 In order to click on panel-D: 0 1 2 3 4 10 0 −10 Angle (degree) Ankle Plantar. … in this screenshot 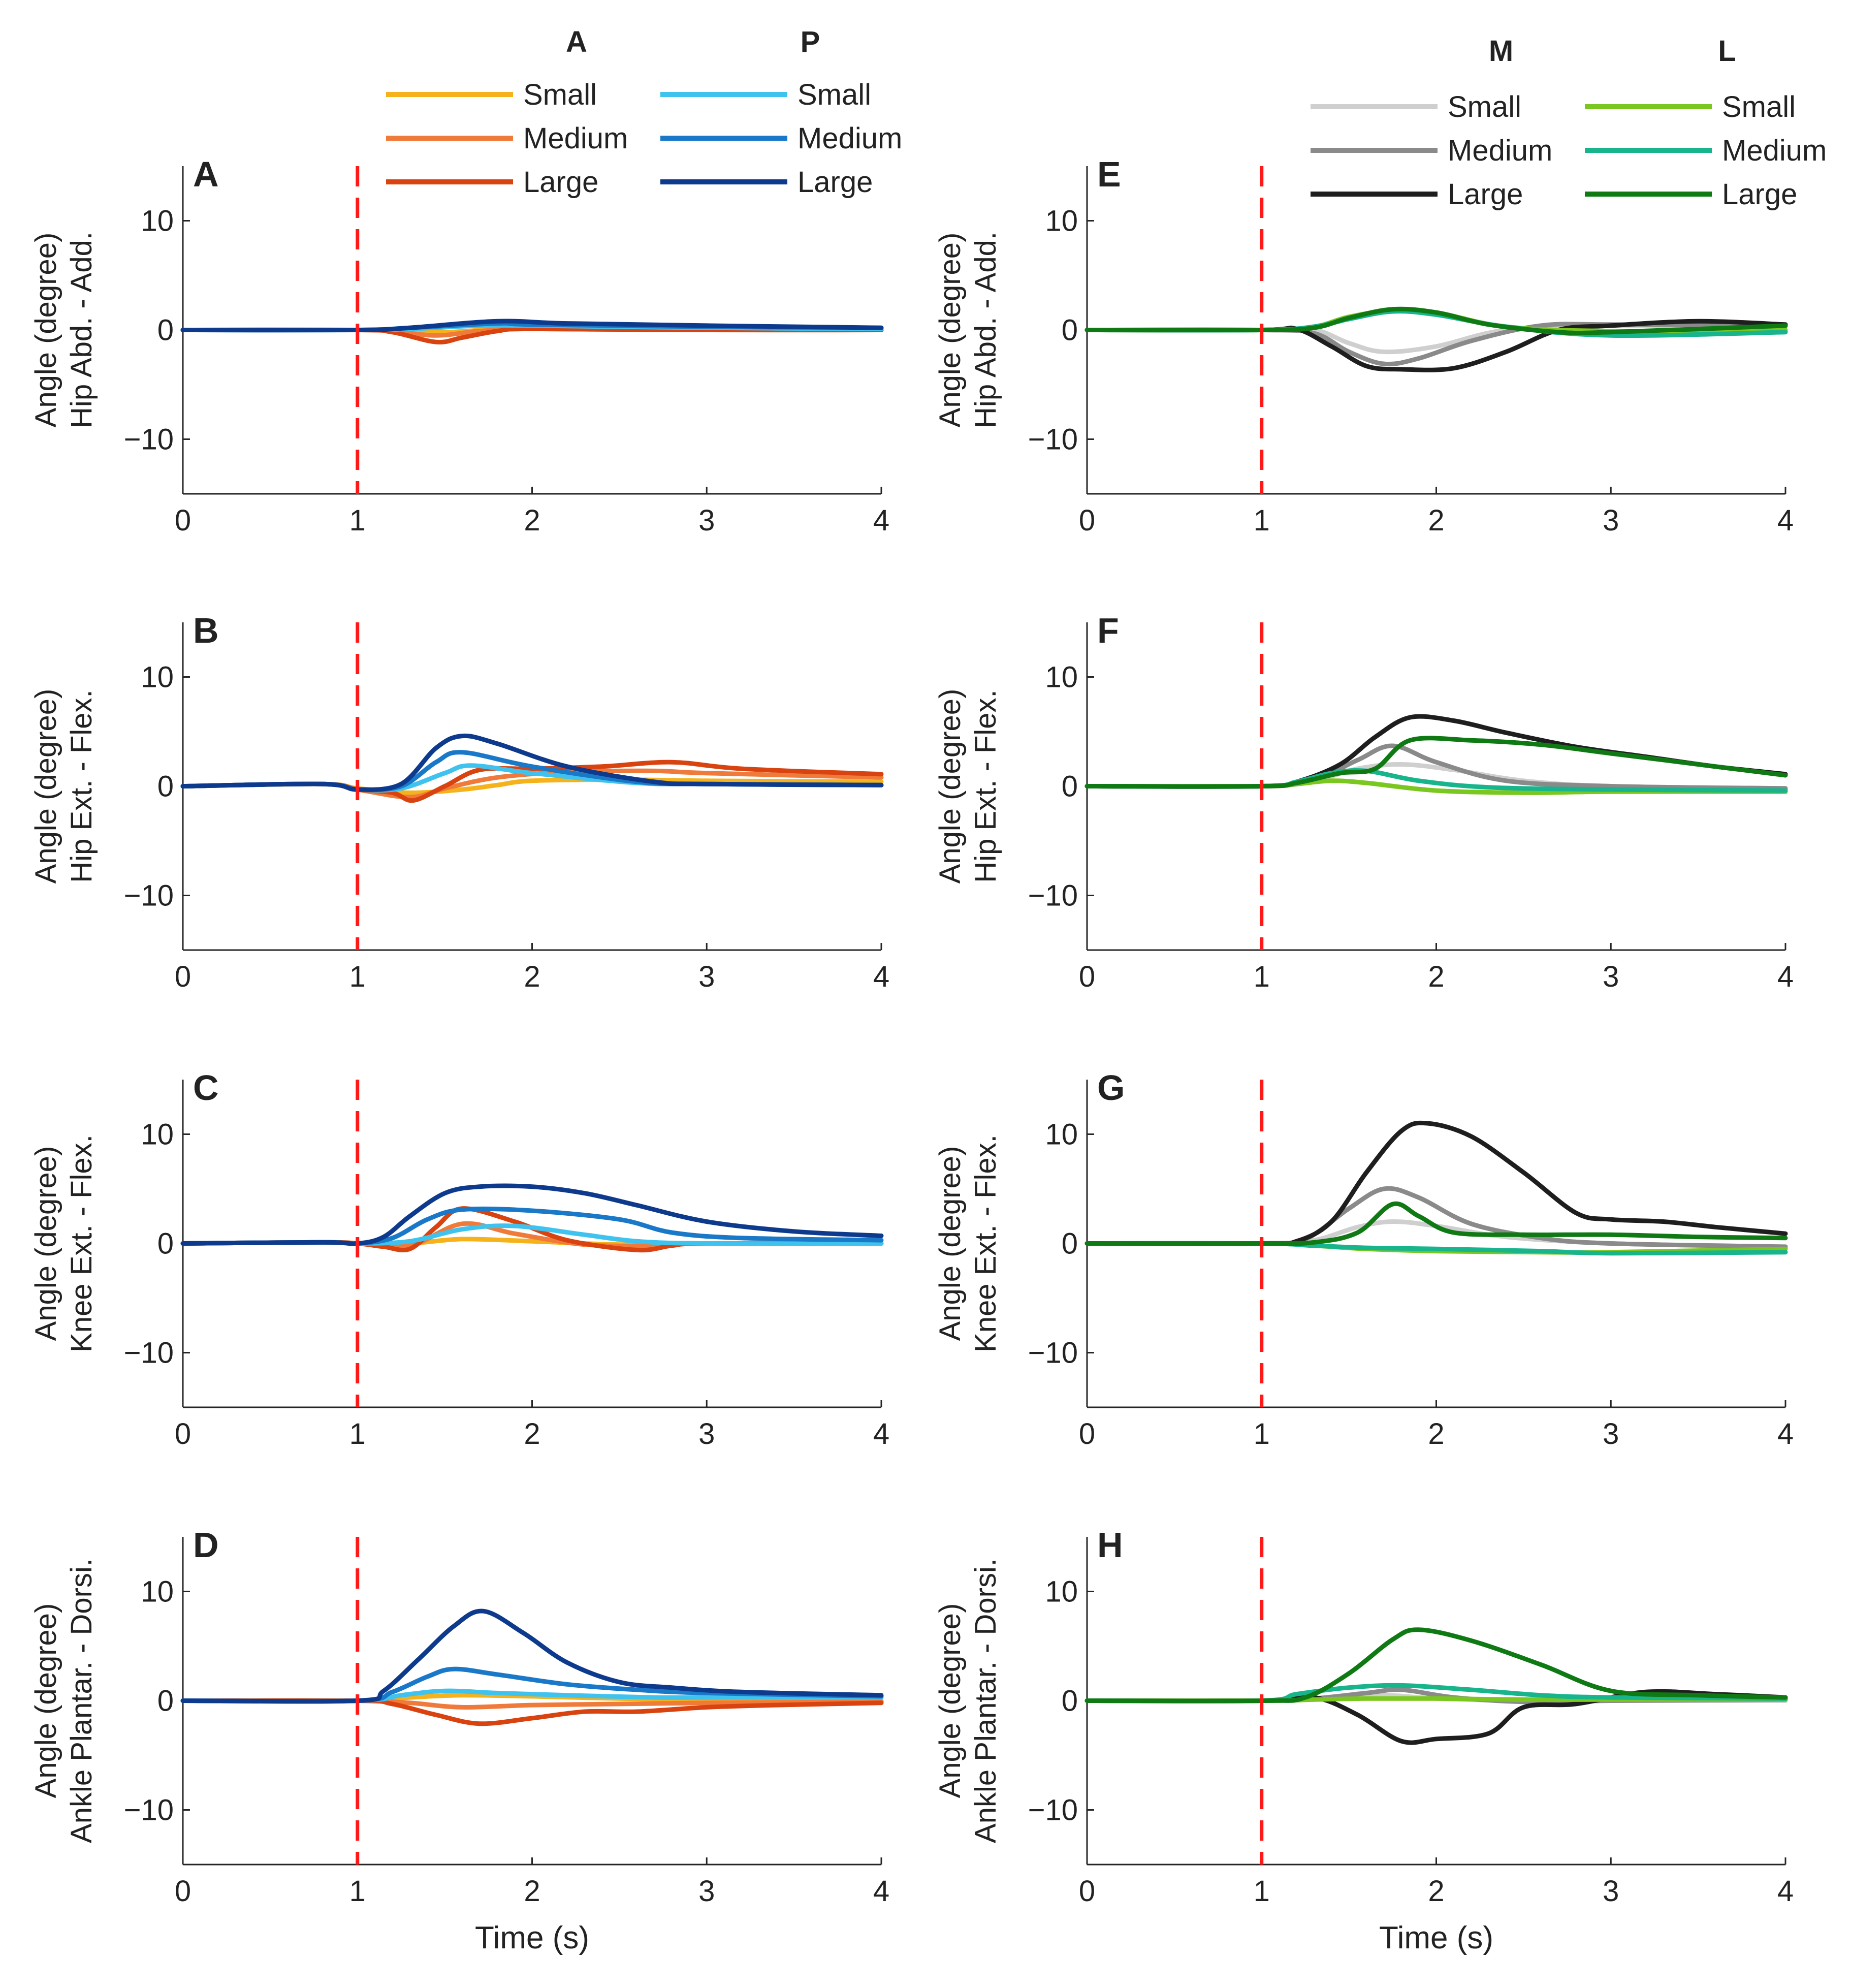, I will do `click(459, 1740)`.